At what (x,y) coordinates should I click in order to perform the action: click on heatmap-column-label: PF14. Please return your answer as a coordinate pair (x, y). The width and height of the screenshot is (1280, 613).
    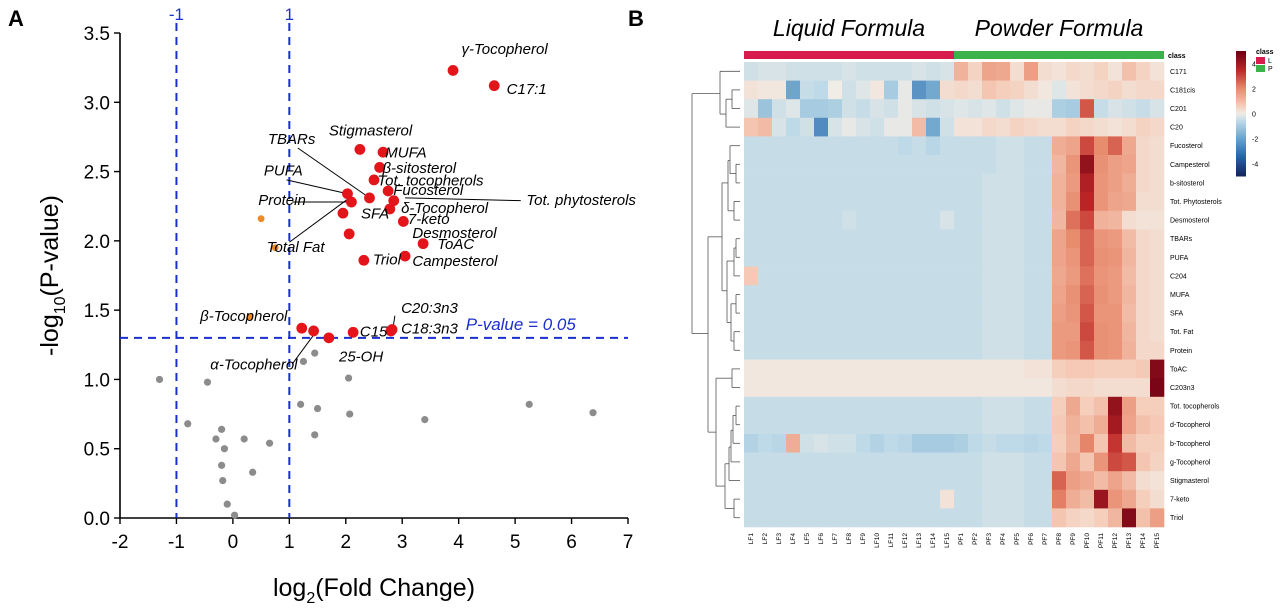
    Looking at the image, I should click on (1143, 541).